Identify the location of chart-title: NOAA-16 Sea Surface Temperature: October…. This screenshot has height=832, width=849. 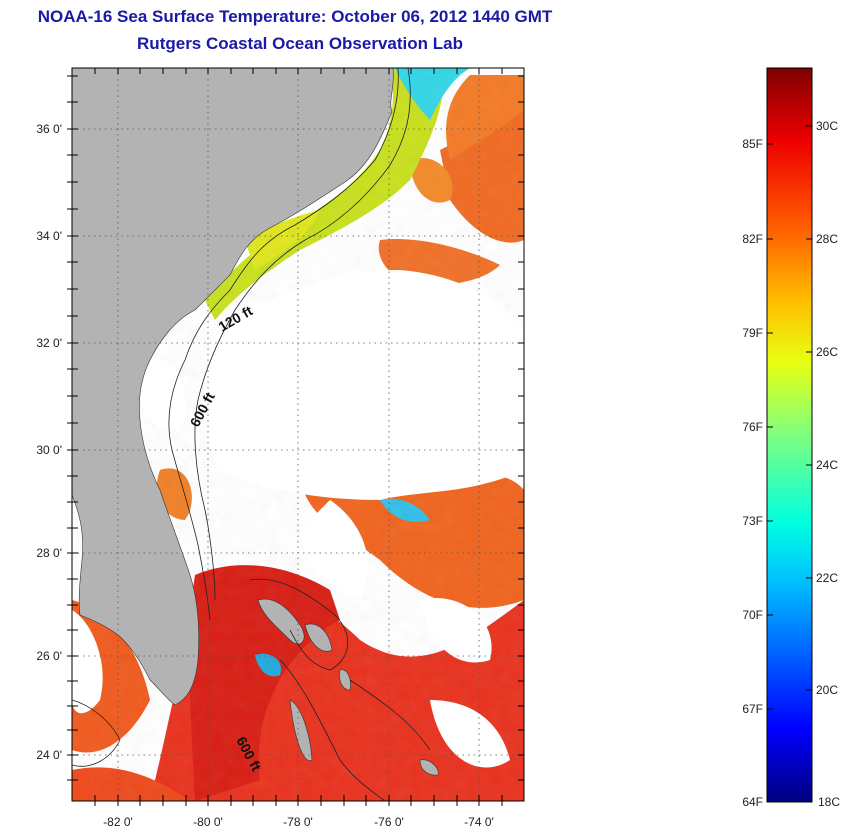
(295, 16).